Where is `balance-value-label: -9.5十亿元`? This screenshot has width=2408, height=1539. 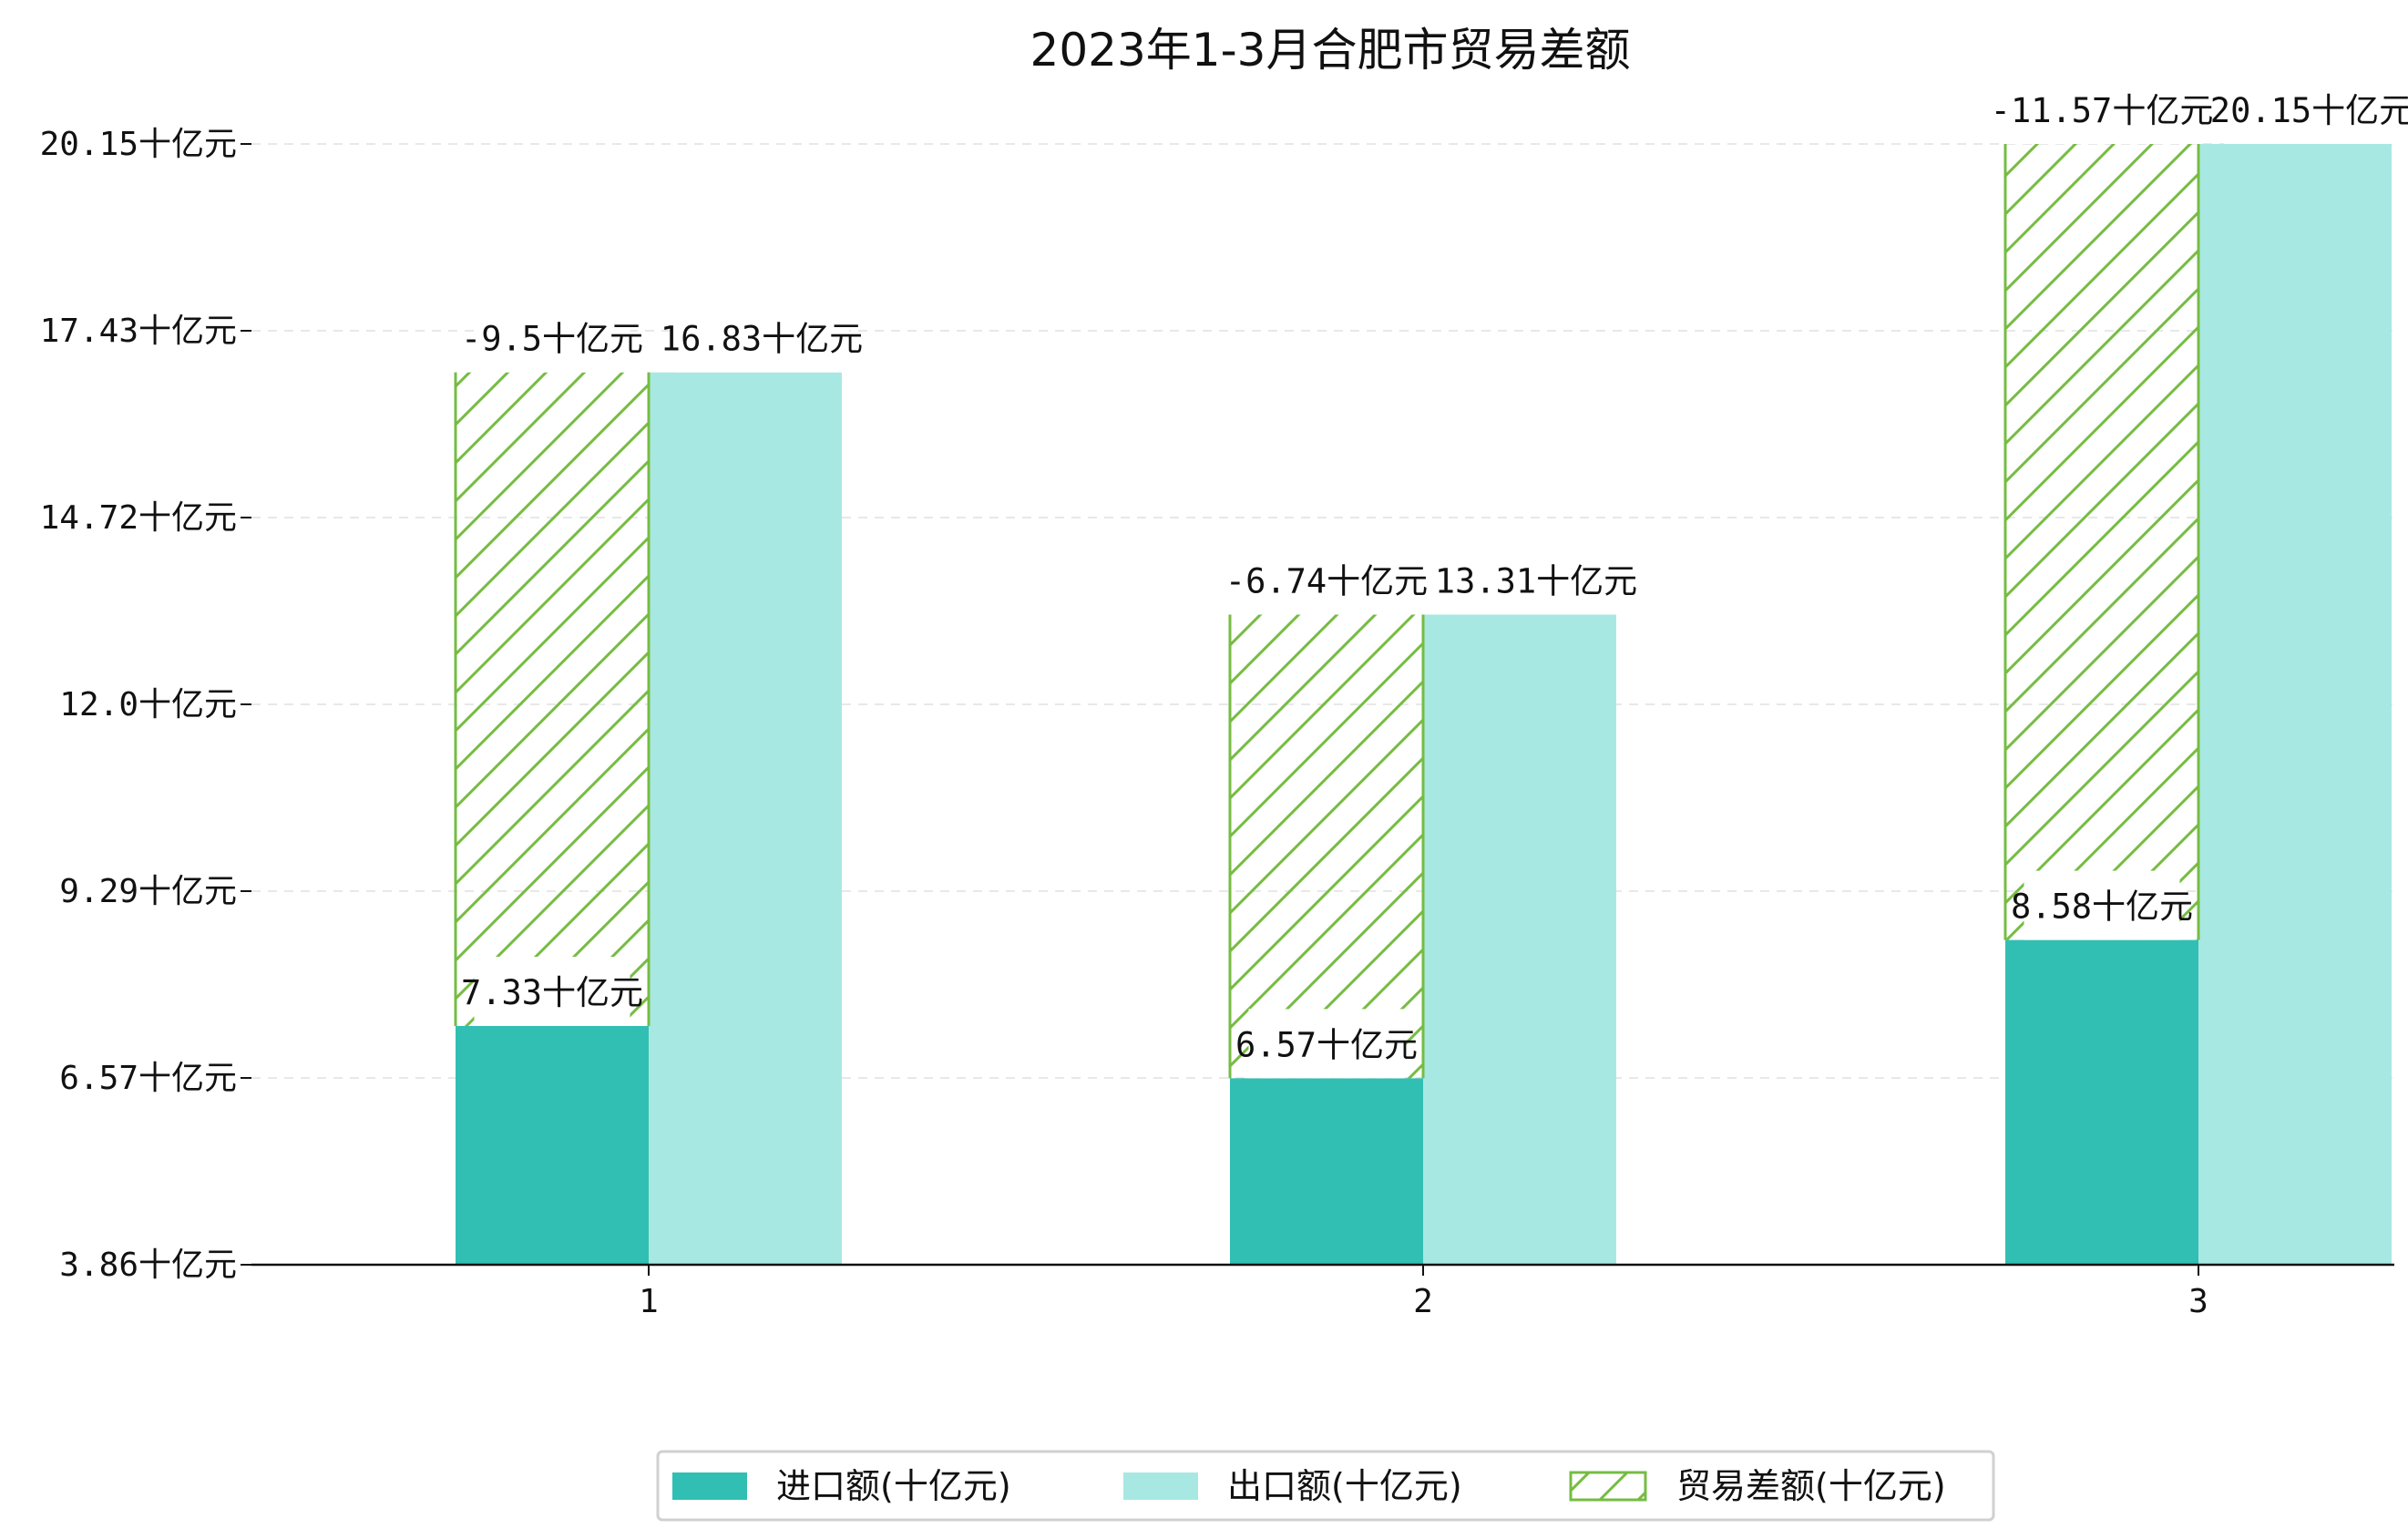
balance-value-label: -9.5十亿元 is located at coordinates (552, 340).